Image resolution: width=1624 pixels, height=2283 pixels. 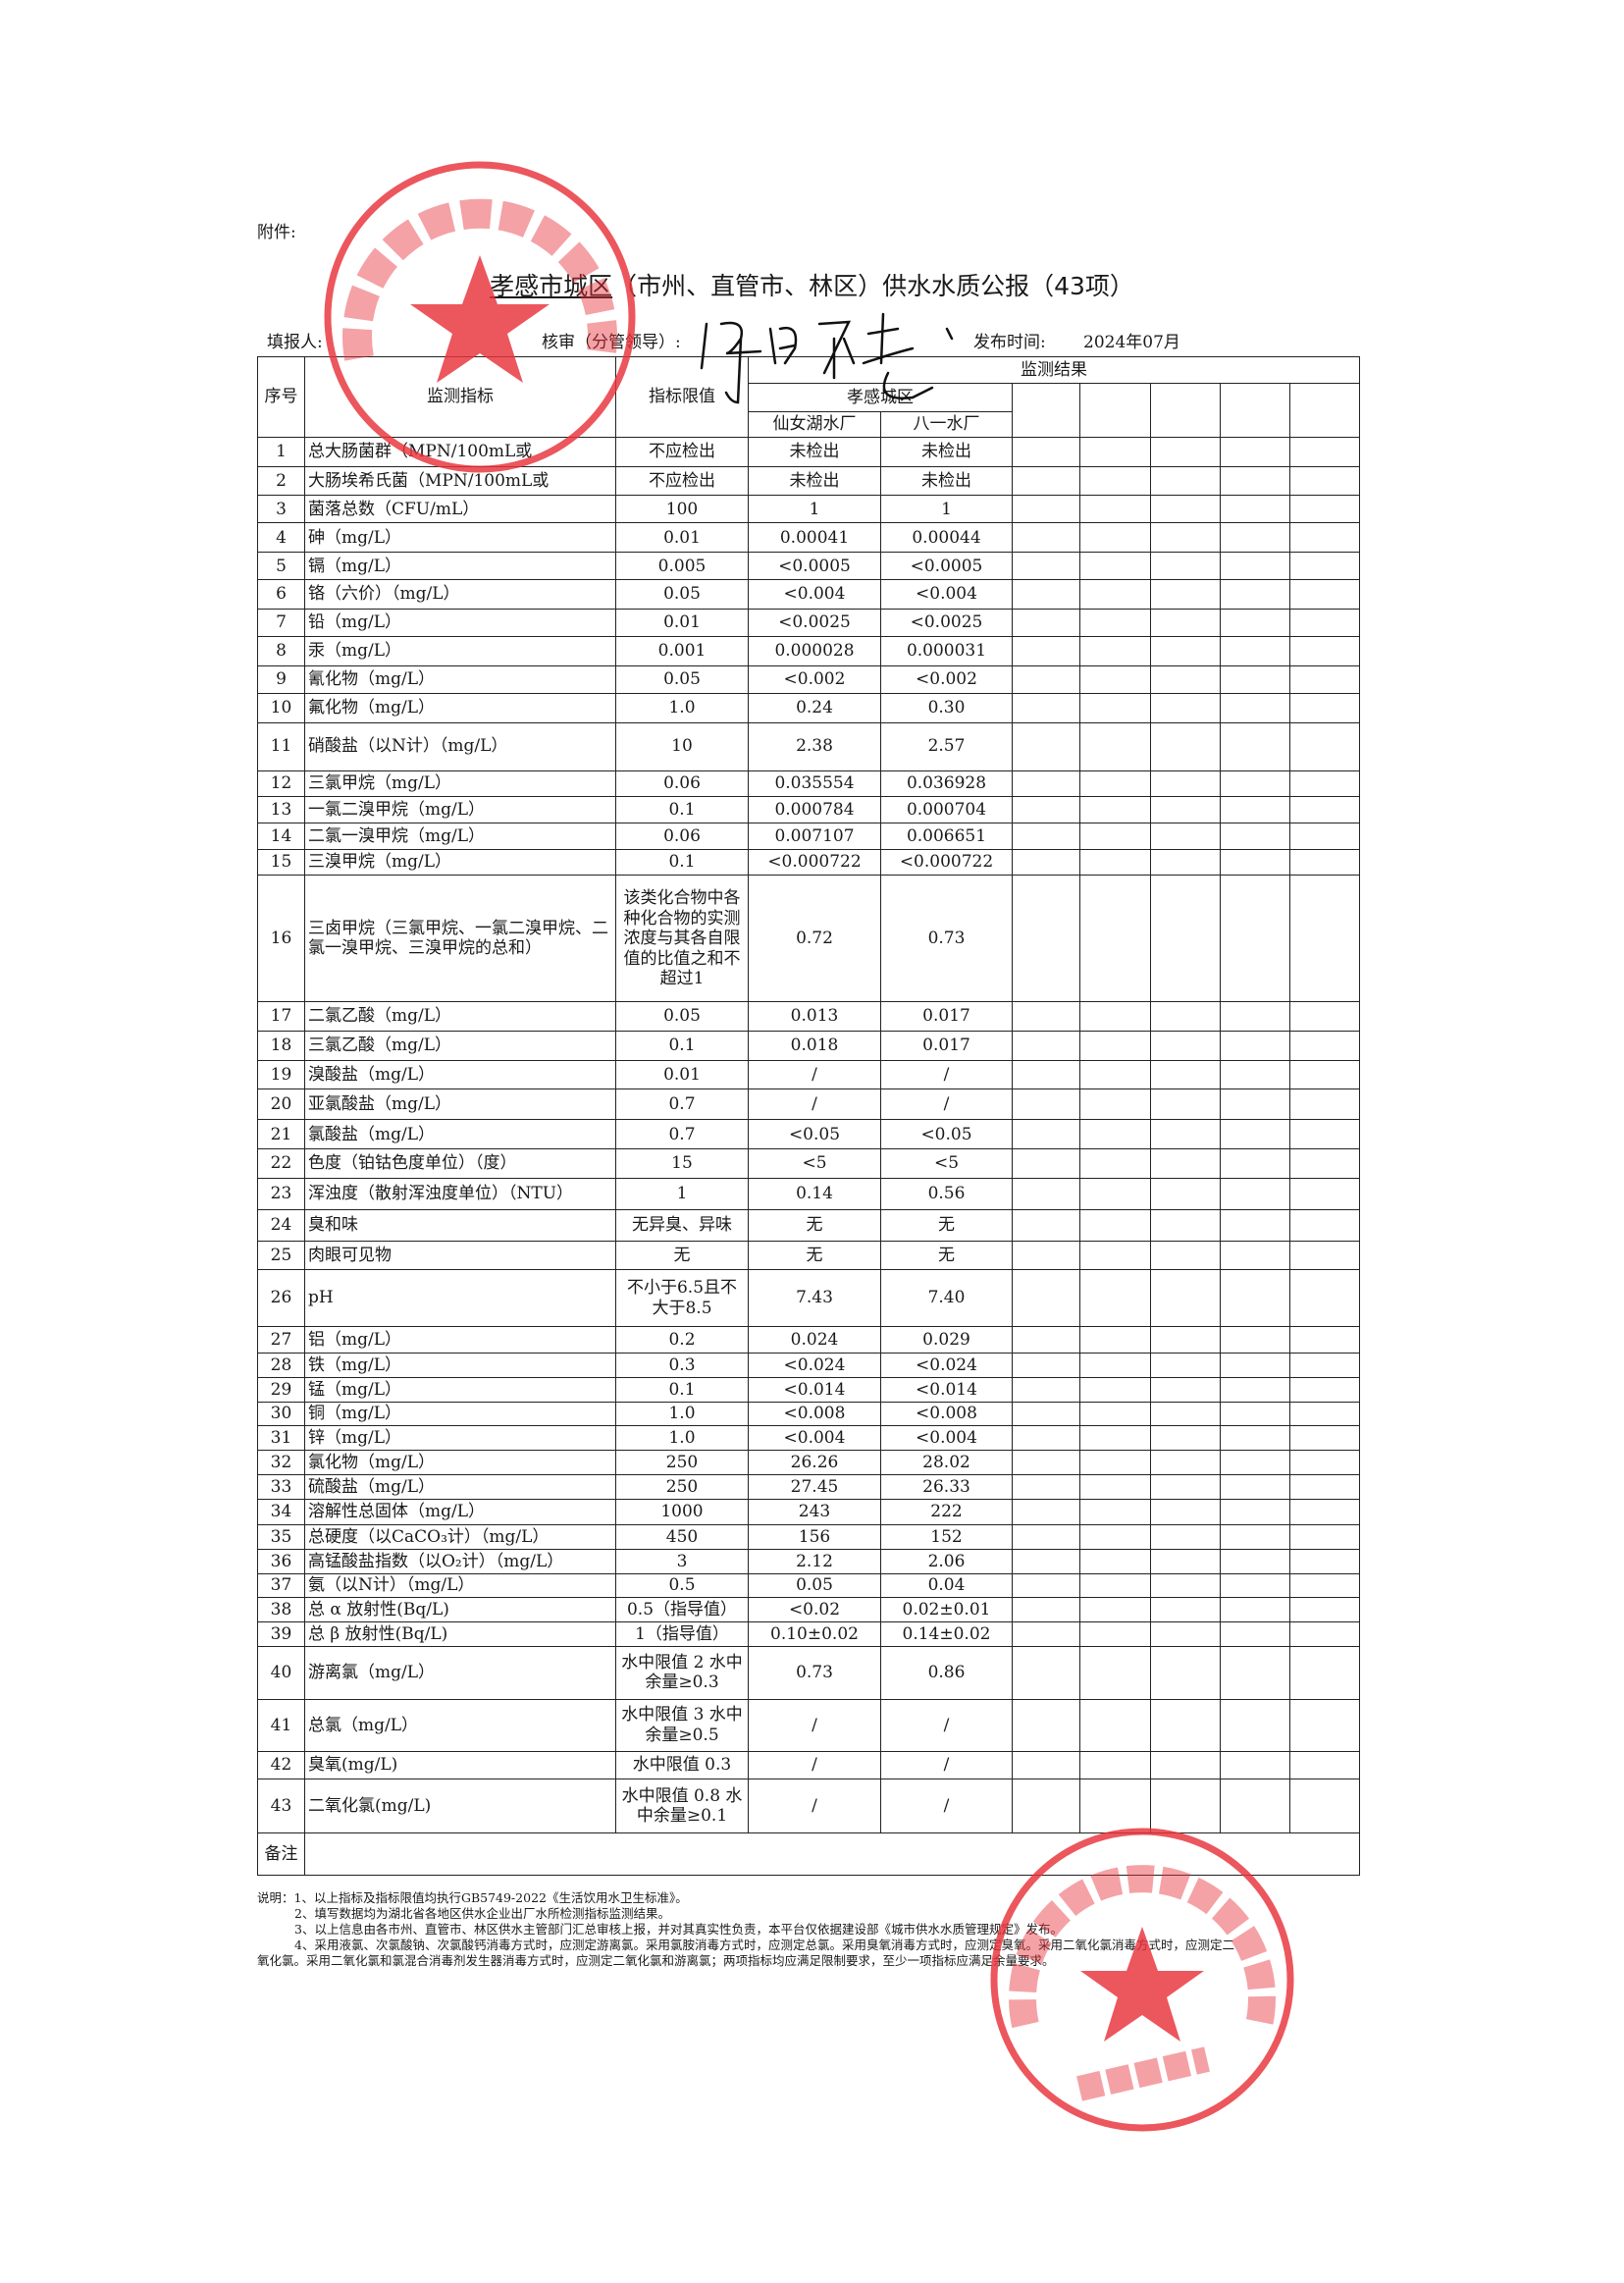 I want to click on row-value-plant1: 0.05, so click(x=814, y=1585).